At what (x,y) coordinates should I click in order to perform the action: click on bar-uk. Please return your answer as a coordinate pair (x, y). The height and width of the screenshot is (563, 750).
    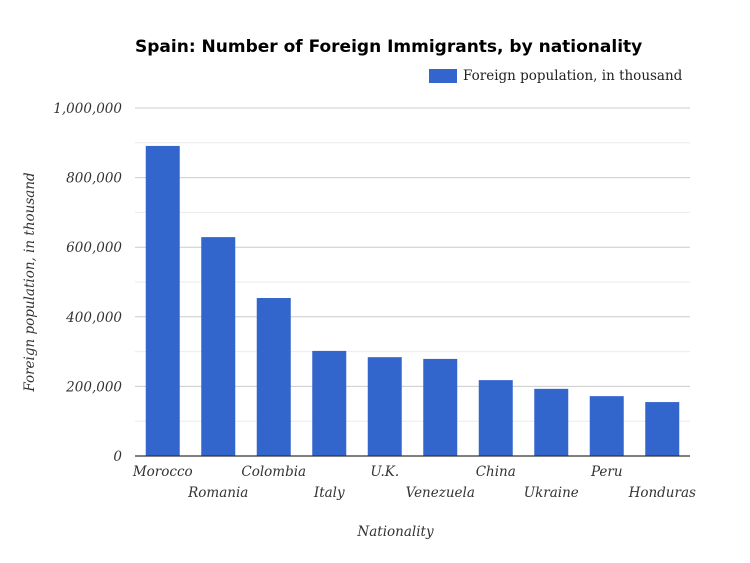
    Looking at the image, I should click on (384, 406).